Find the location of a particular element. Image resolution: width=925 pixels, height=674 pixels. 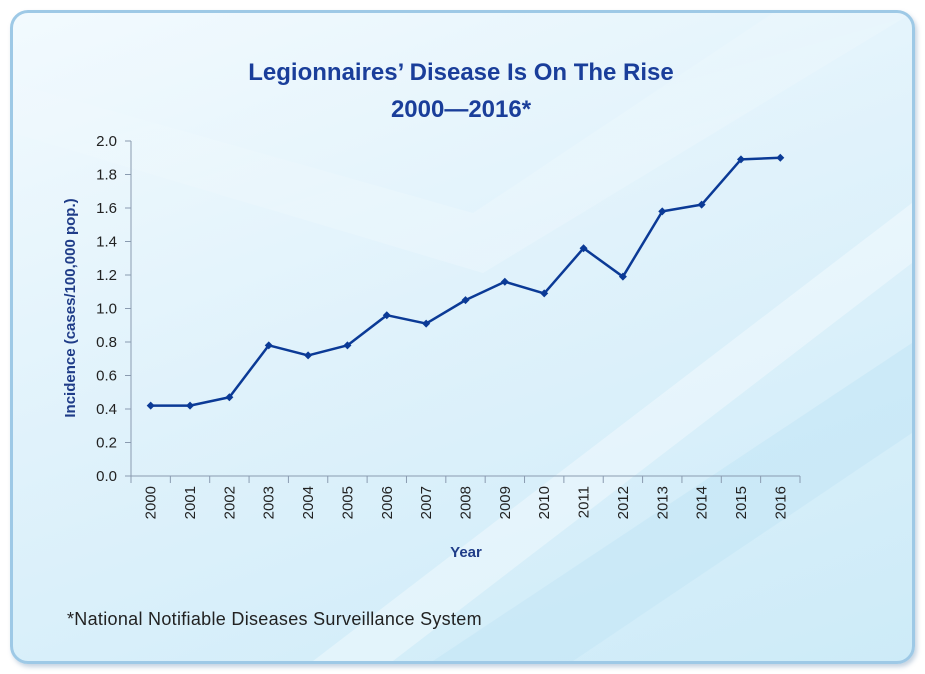

y-tick-label: 0.0 is located at coordinates (106, 476).